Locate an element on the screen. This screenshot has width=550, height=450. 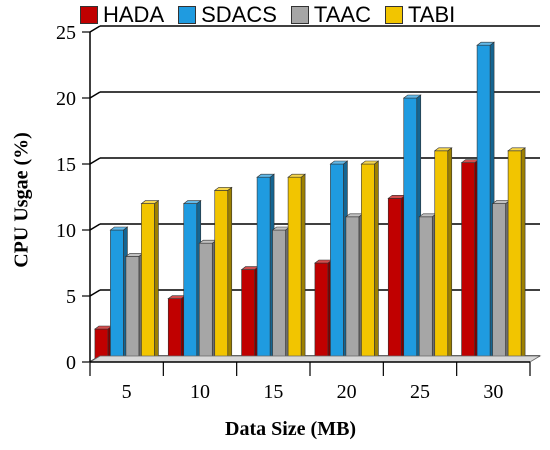
x-tick-label: 10 is located at coordinates (200, 392).